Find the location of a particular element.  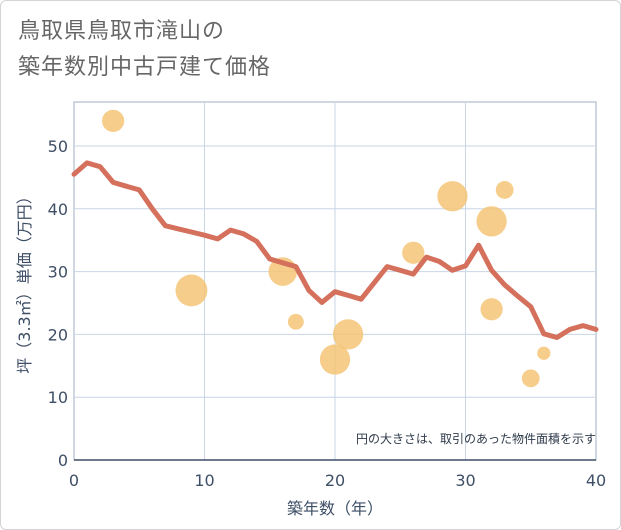

chart-title-line-1: 鳥取県鳥取市滝山の is located at coordinates (122, 31).